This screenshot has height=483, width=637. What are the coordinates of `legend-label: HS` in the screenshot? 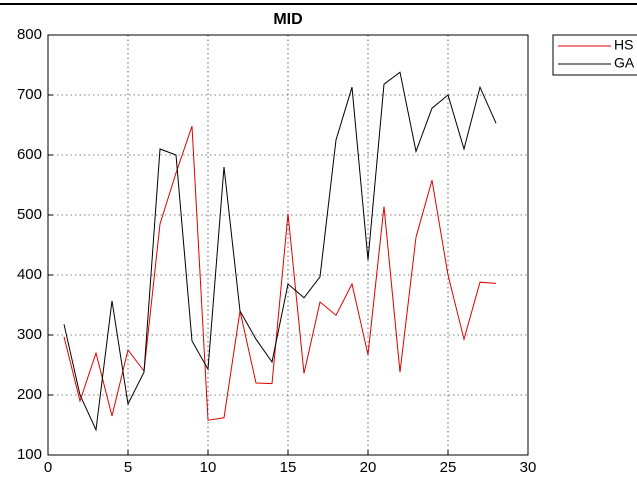 It's located at (623, 45).